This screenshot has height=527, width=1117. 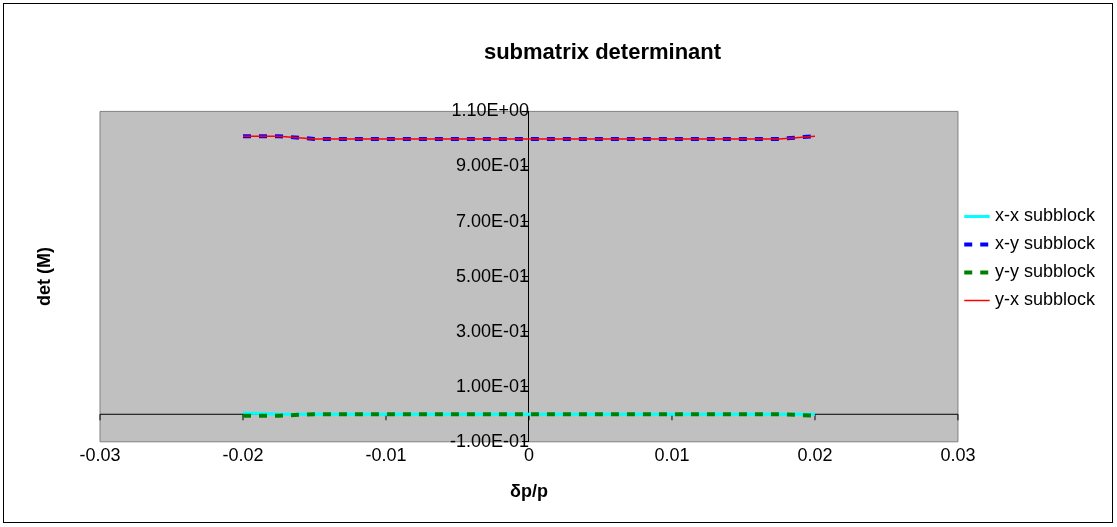 I want to click on y-tick-label: 3.00E-01, so click(x=492, y=330).